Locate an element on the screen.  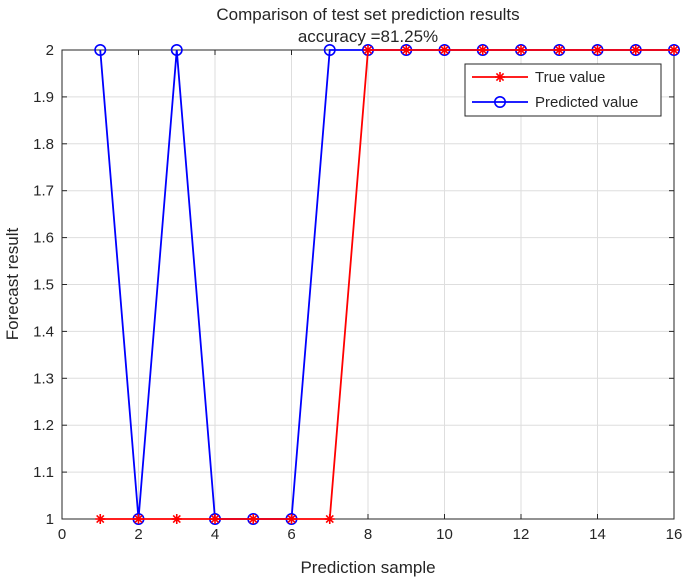
y-tick-label: 1 is located at coordinates (50, 519).